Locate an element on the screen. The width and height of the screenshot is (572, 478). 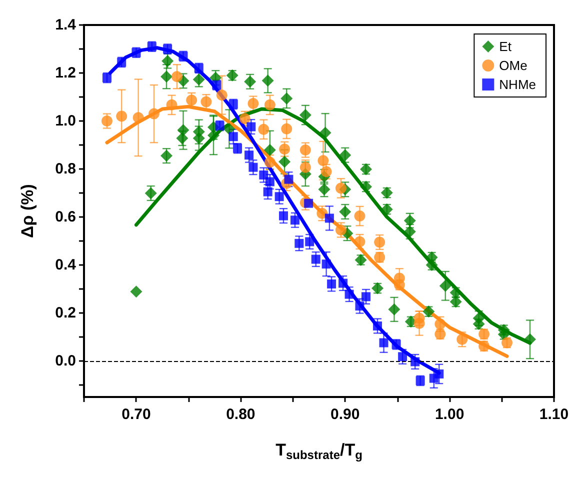
x-tick-label: 0.70 is located at coordinates (136, 414).